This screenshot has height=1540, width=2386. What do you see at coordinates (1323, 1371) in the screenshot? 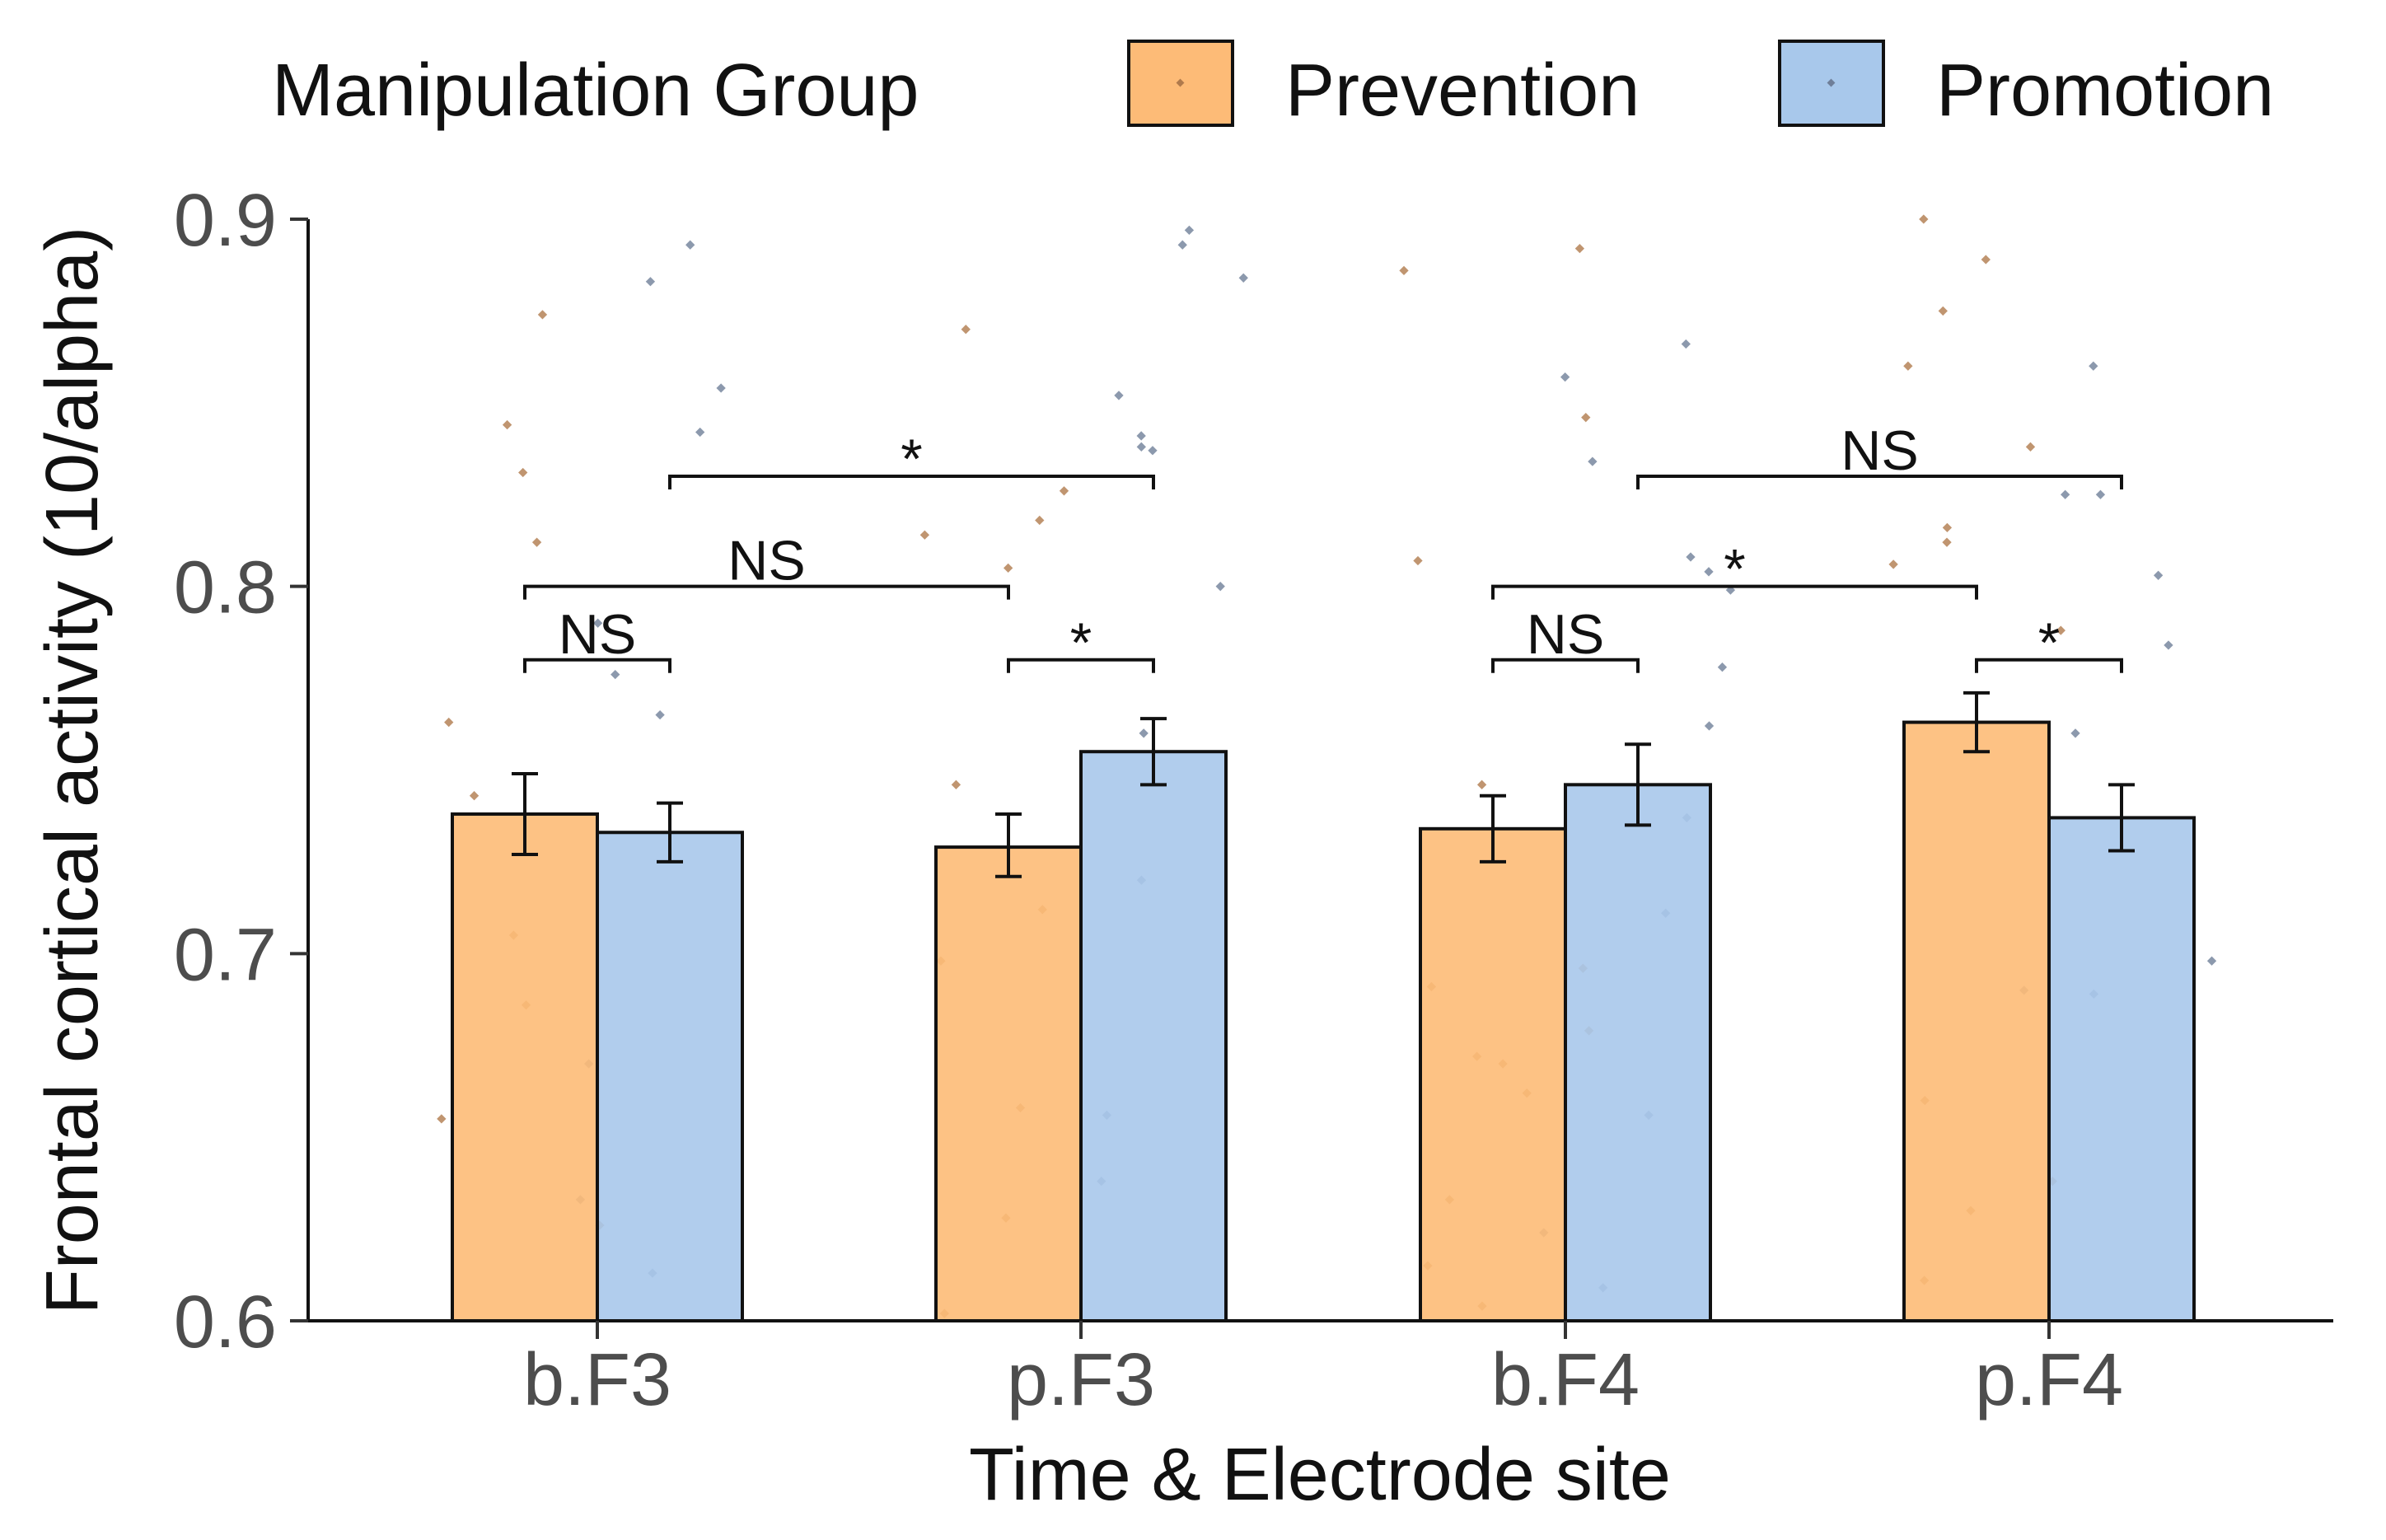
I see `x-ticks: b.F3 p.F3 b.F4 p.F4` at bounding box center [1323, 1371].